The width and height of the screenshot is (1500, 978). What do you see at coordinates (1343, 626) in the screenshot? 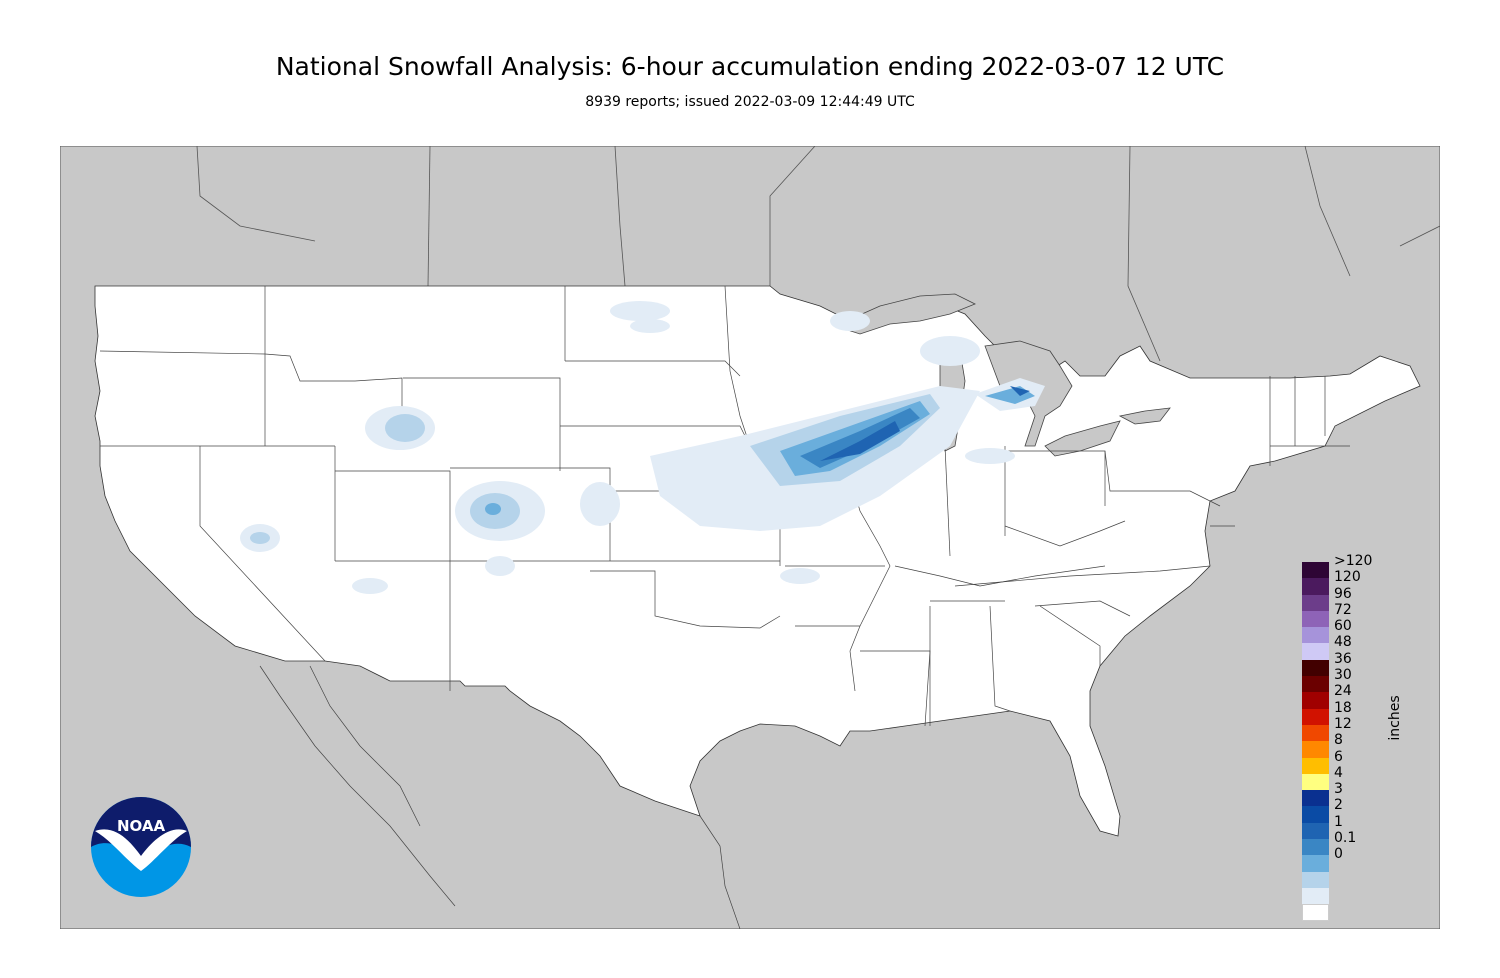
I see `legend-label: 60` at bounding box center [1343, 626].